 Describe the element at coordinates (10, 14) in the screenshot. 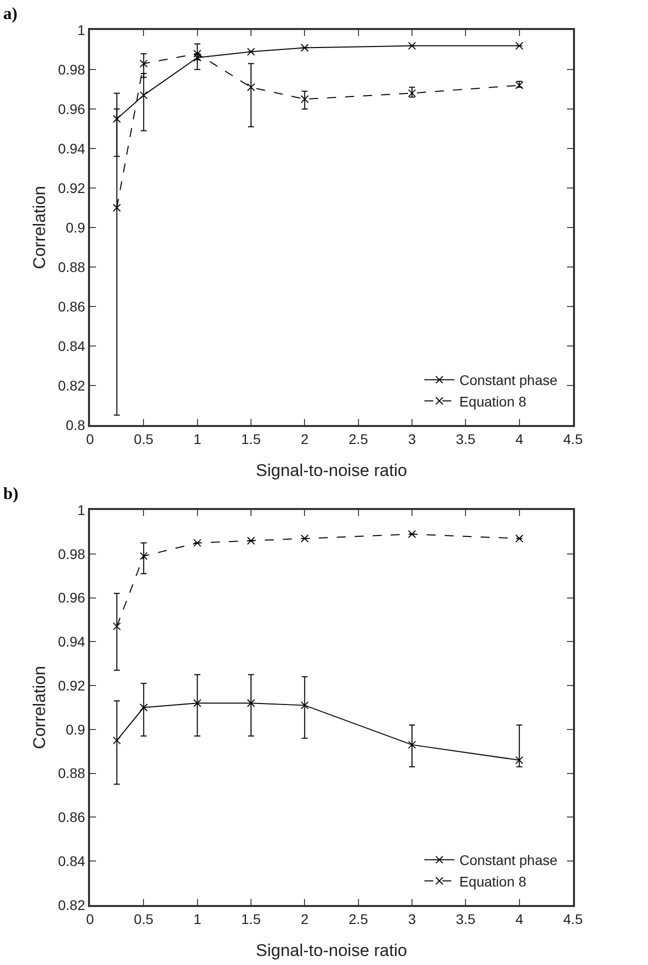

I see `chart-title: a)` at that location.